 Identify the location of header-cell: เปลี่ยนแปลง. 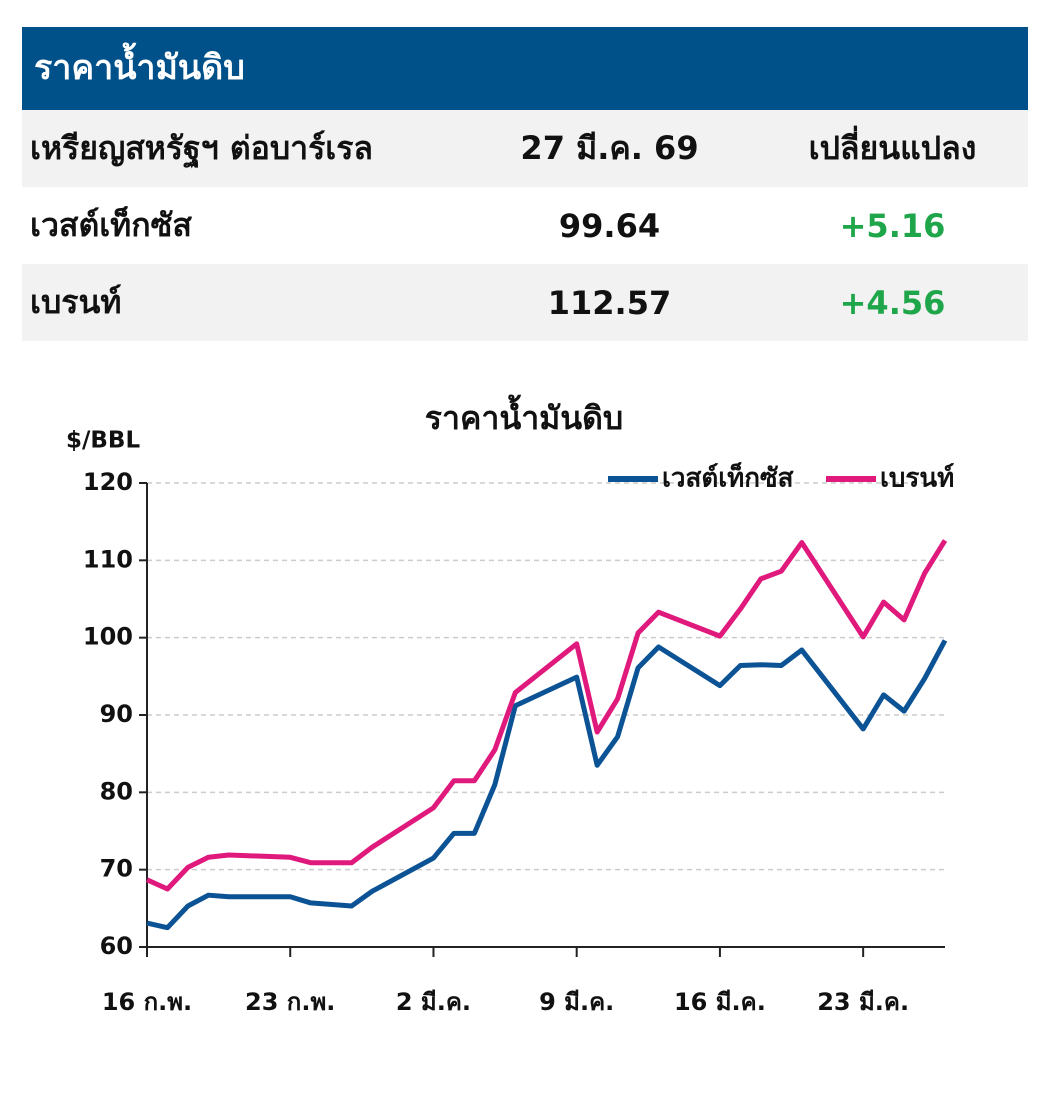
(892, 148).